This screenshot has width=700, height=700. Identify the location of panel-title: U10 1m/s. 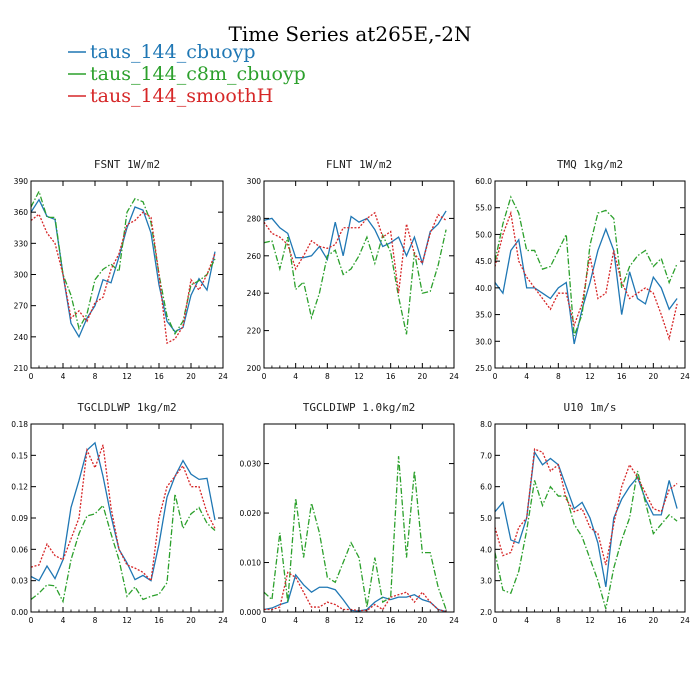
(590, 407).